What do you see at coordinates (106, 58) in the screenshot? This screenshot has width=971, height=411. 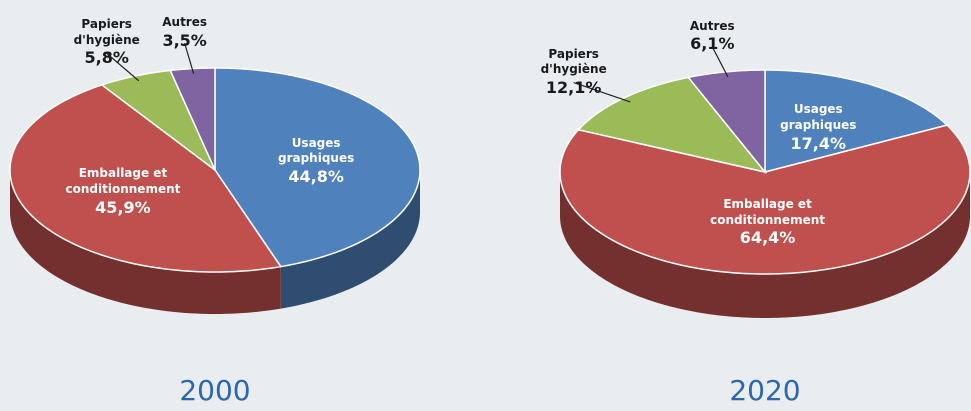 I see `value-label: 5,8%` at bounding box center [106, 58].